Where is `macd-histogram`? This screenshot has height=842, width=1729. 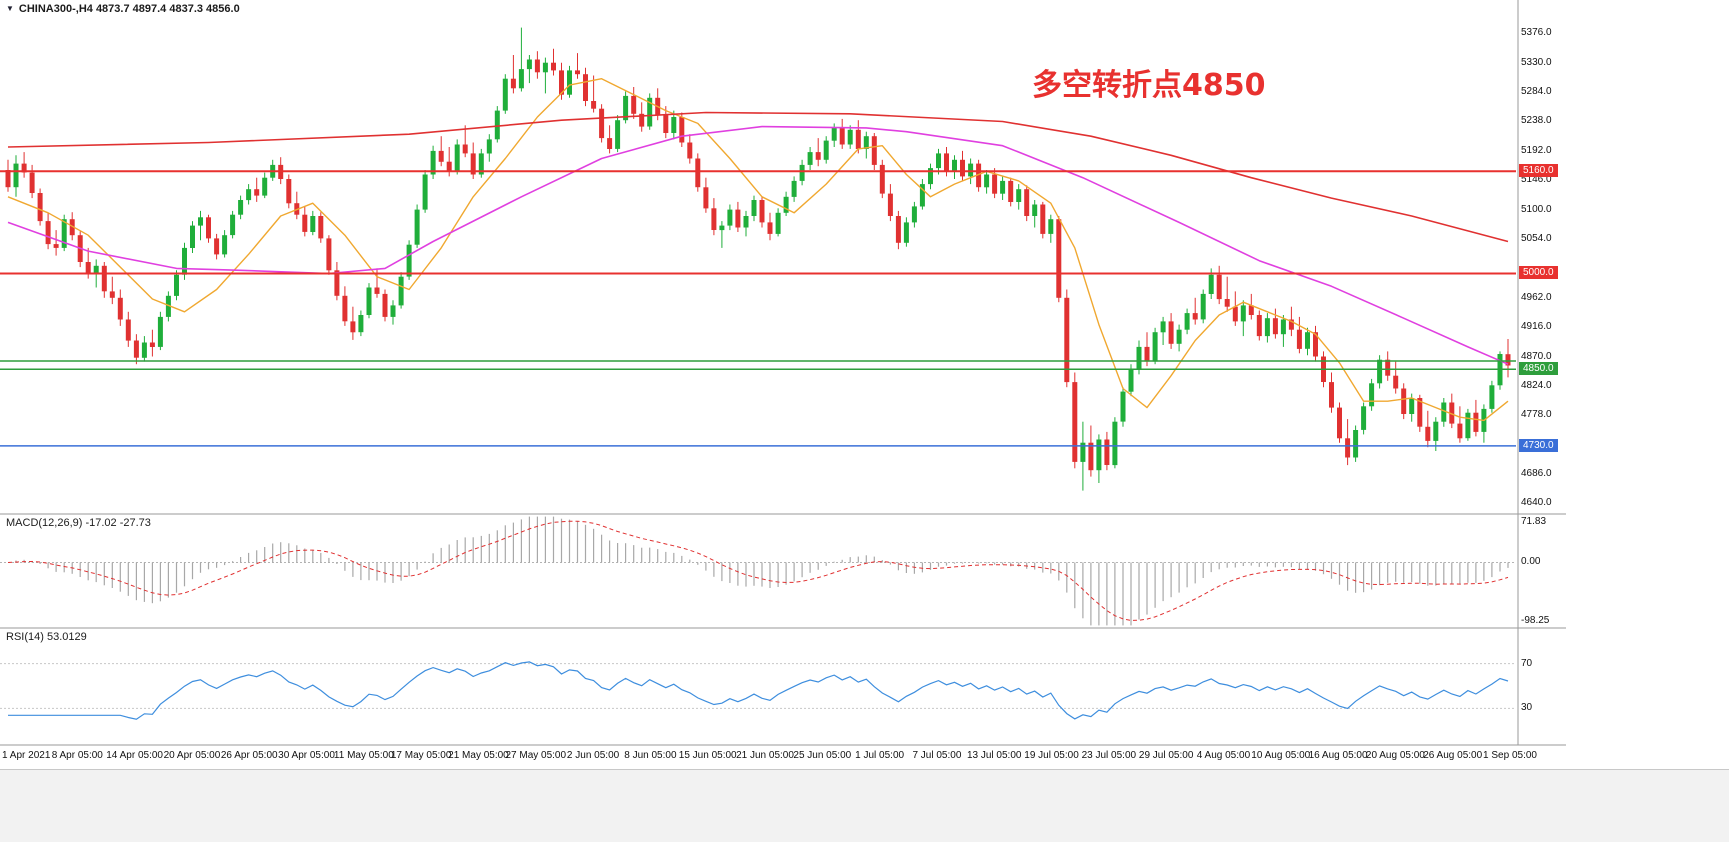
macd-histogram is located at coordinates (762, 571).